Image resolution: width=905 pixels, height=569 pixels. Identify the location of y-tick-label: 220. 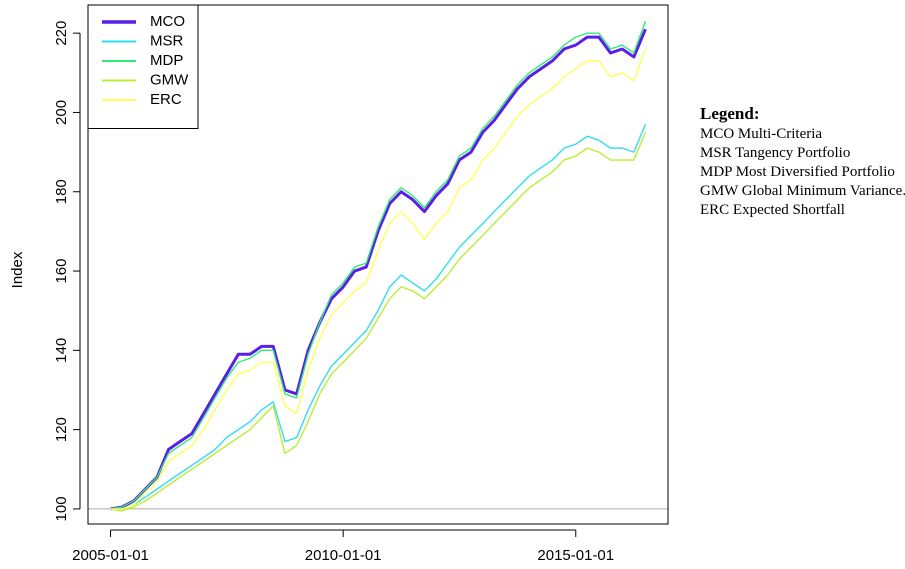
(61, 33).